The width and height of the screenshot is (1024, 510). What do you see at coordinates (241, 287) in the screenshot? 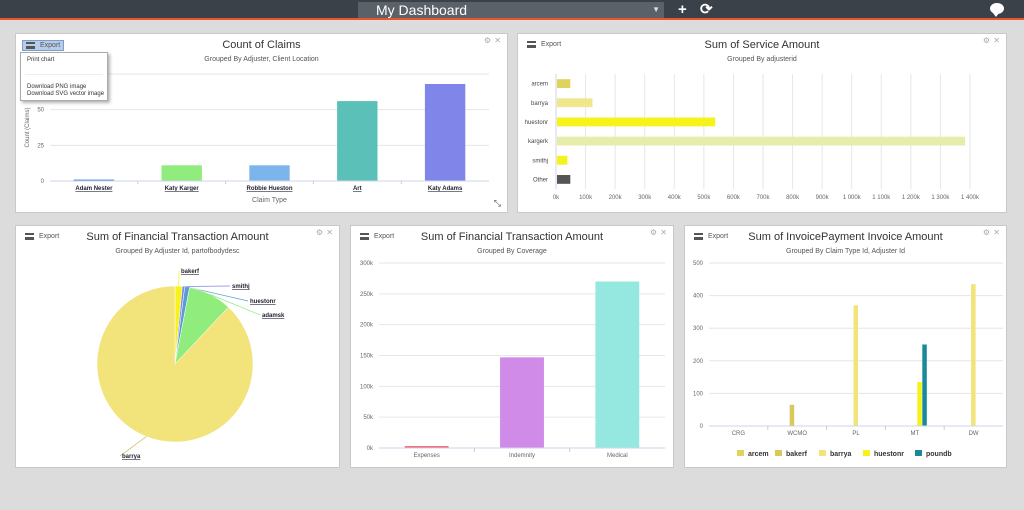
I see `pie-label: smithj` at bounding box center [241, 287].